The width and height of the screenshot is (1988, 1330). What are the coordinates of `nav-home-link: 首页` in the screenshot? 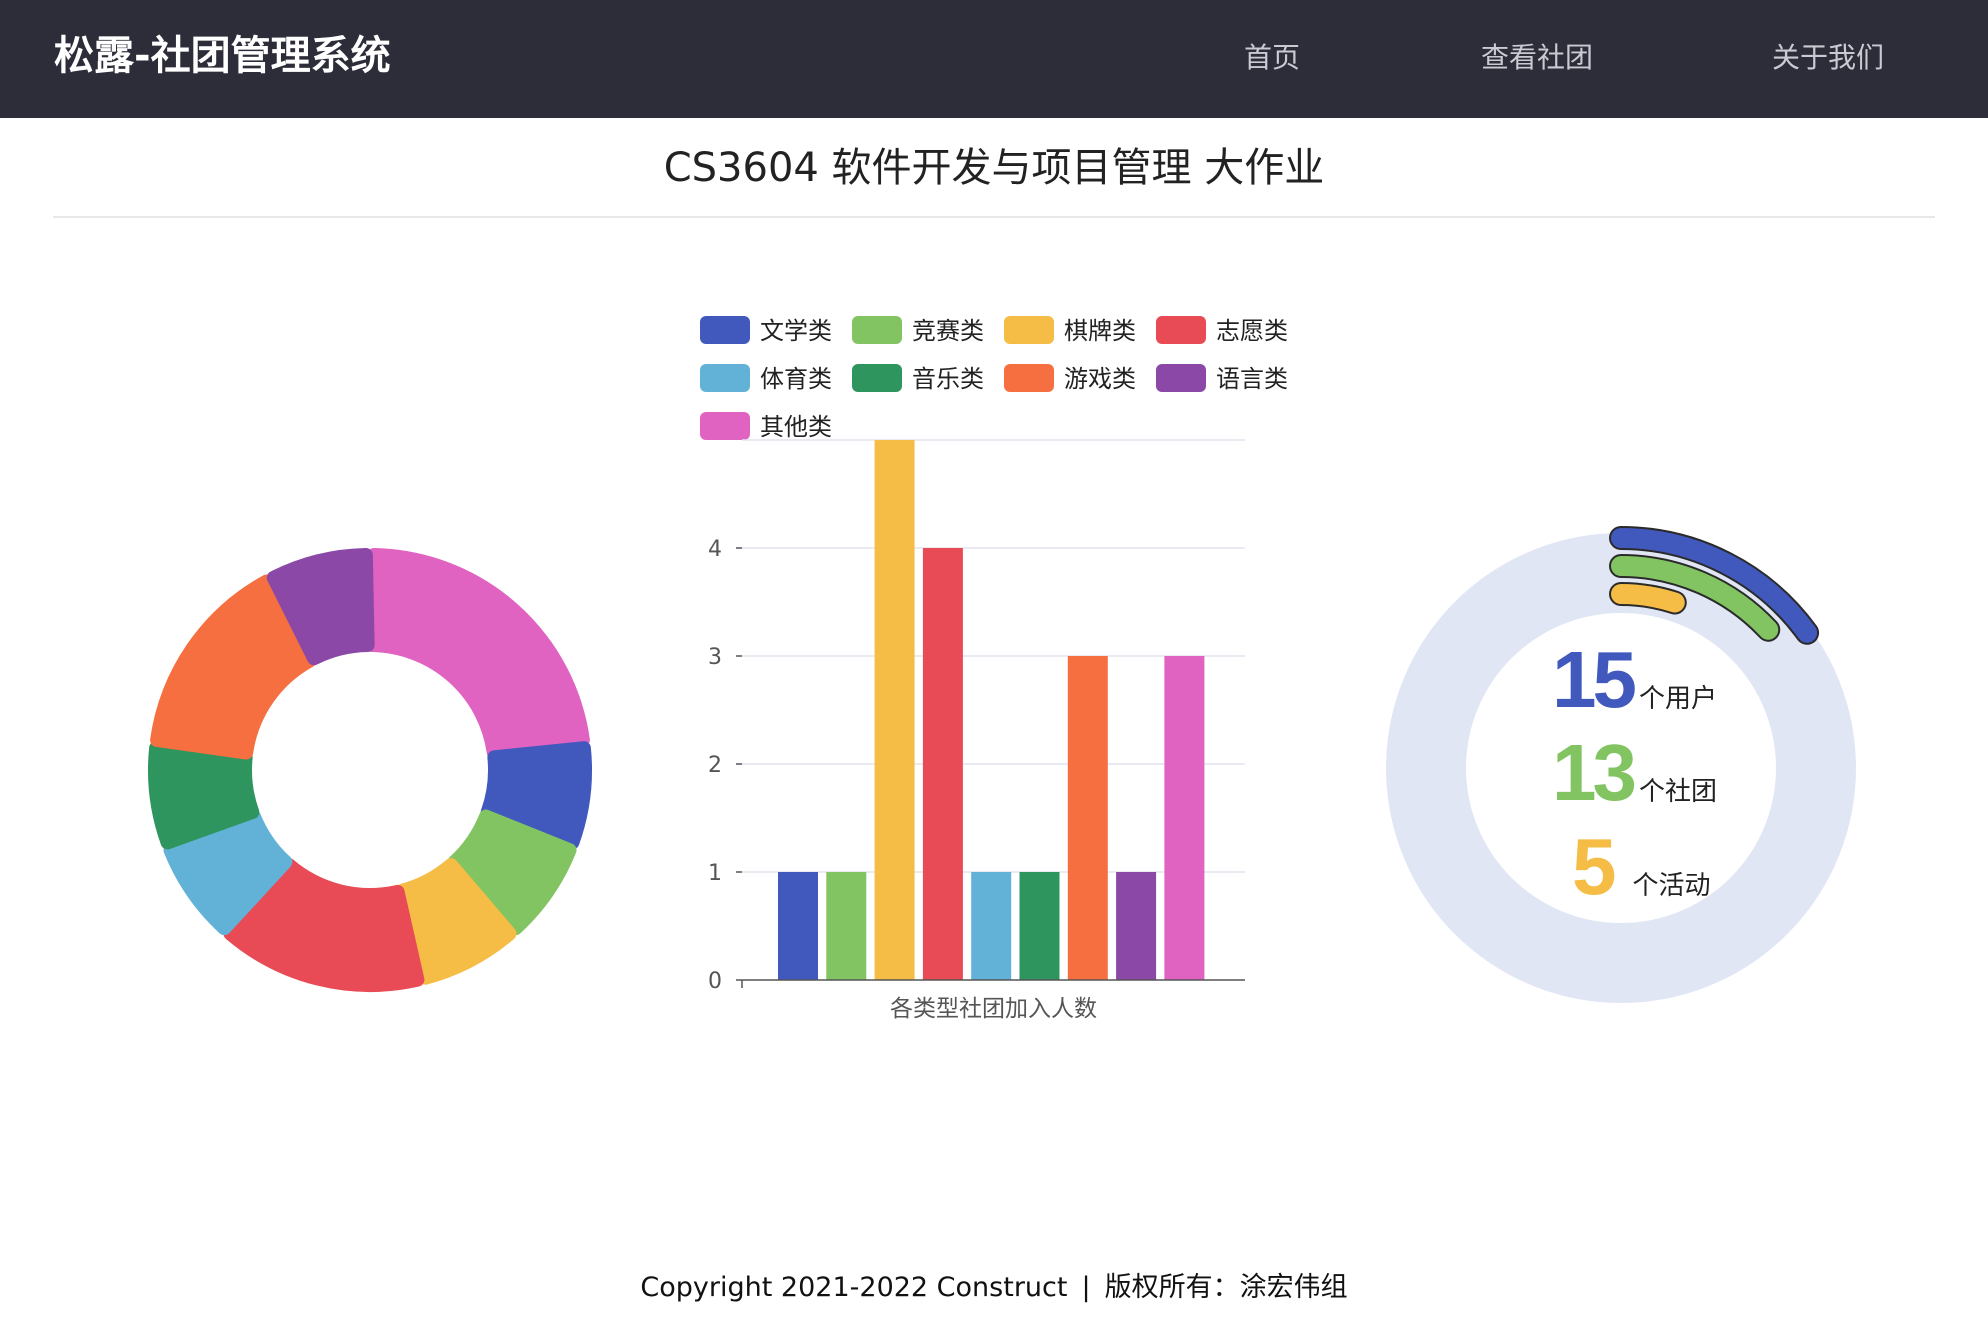 It's located at (1272, 57).